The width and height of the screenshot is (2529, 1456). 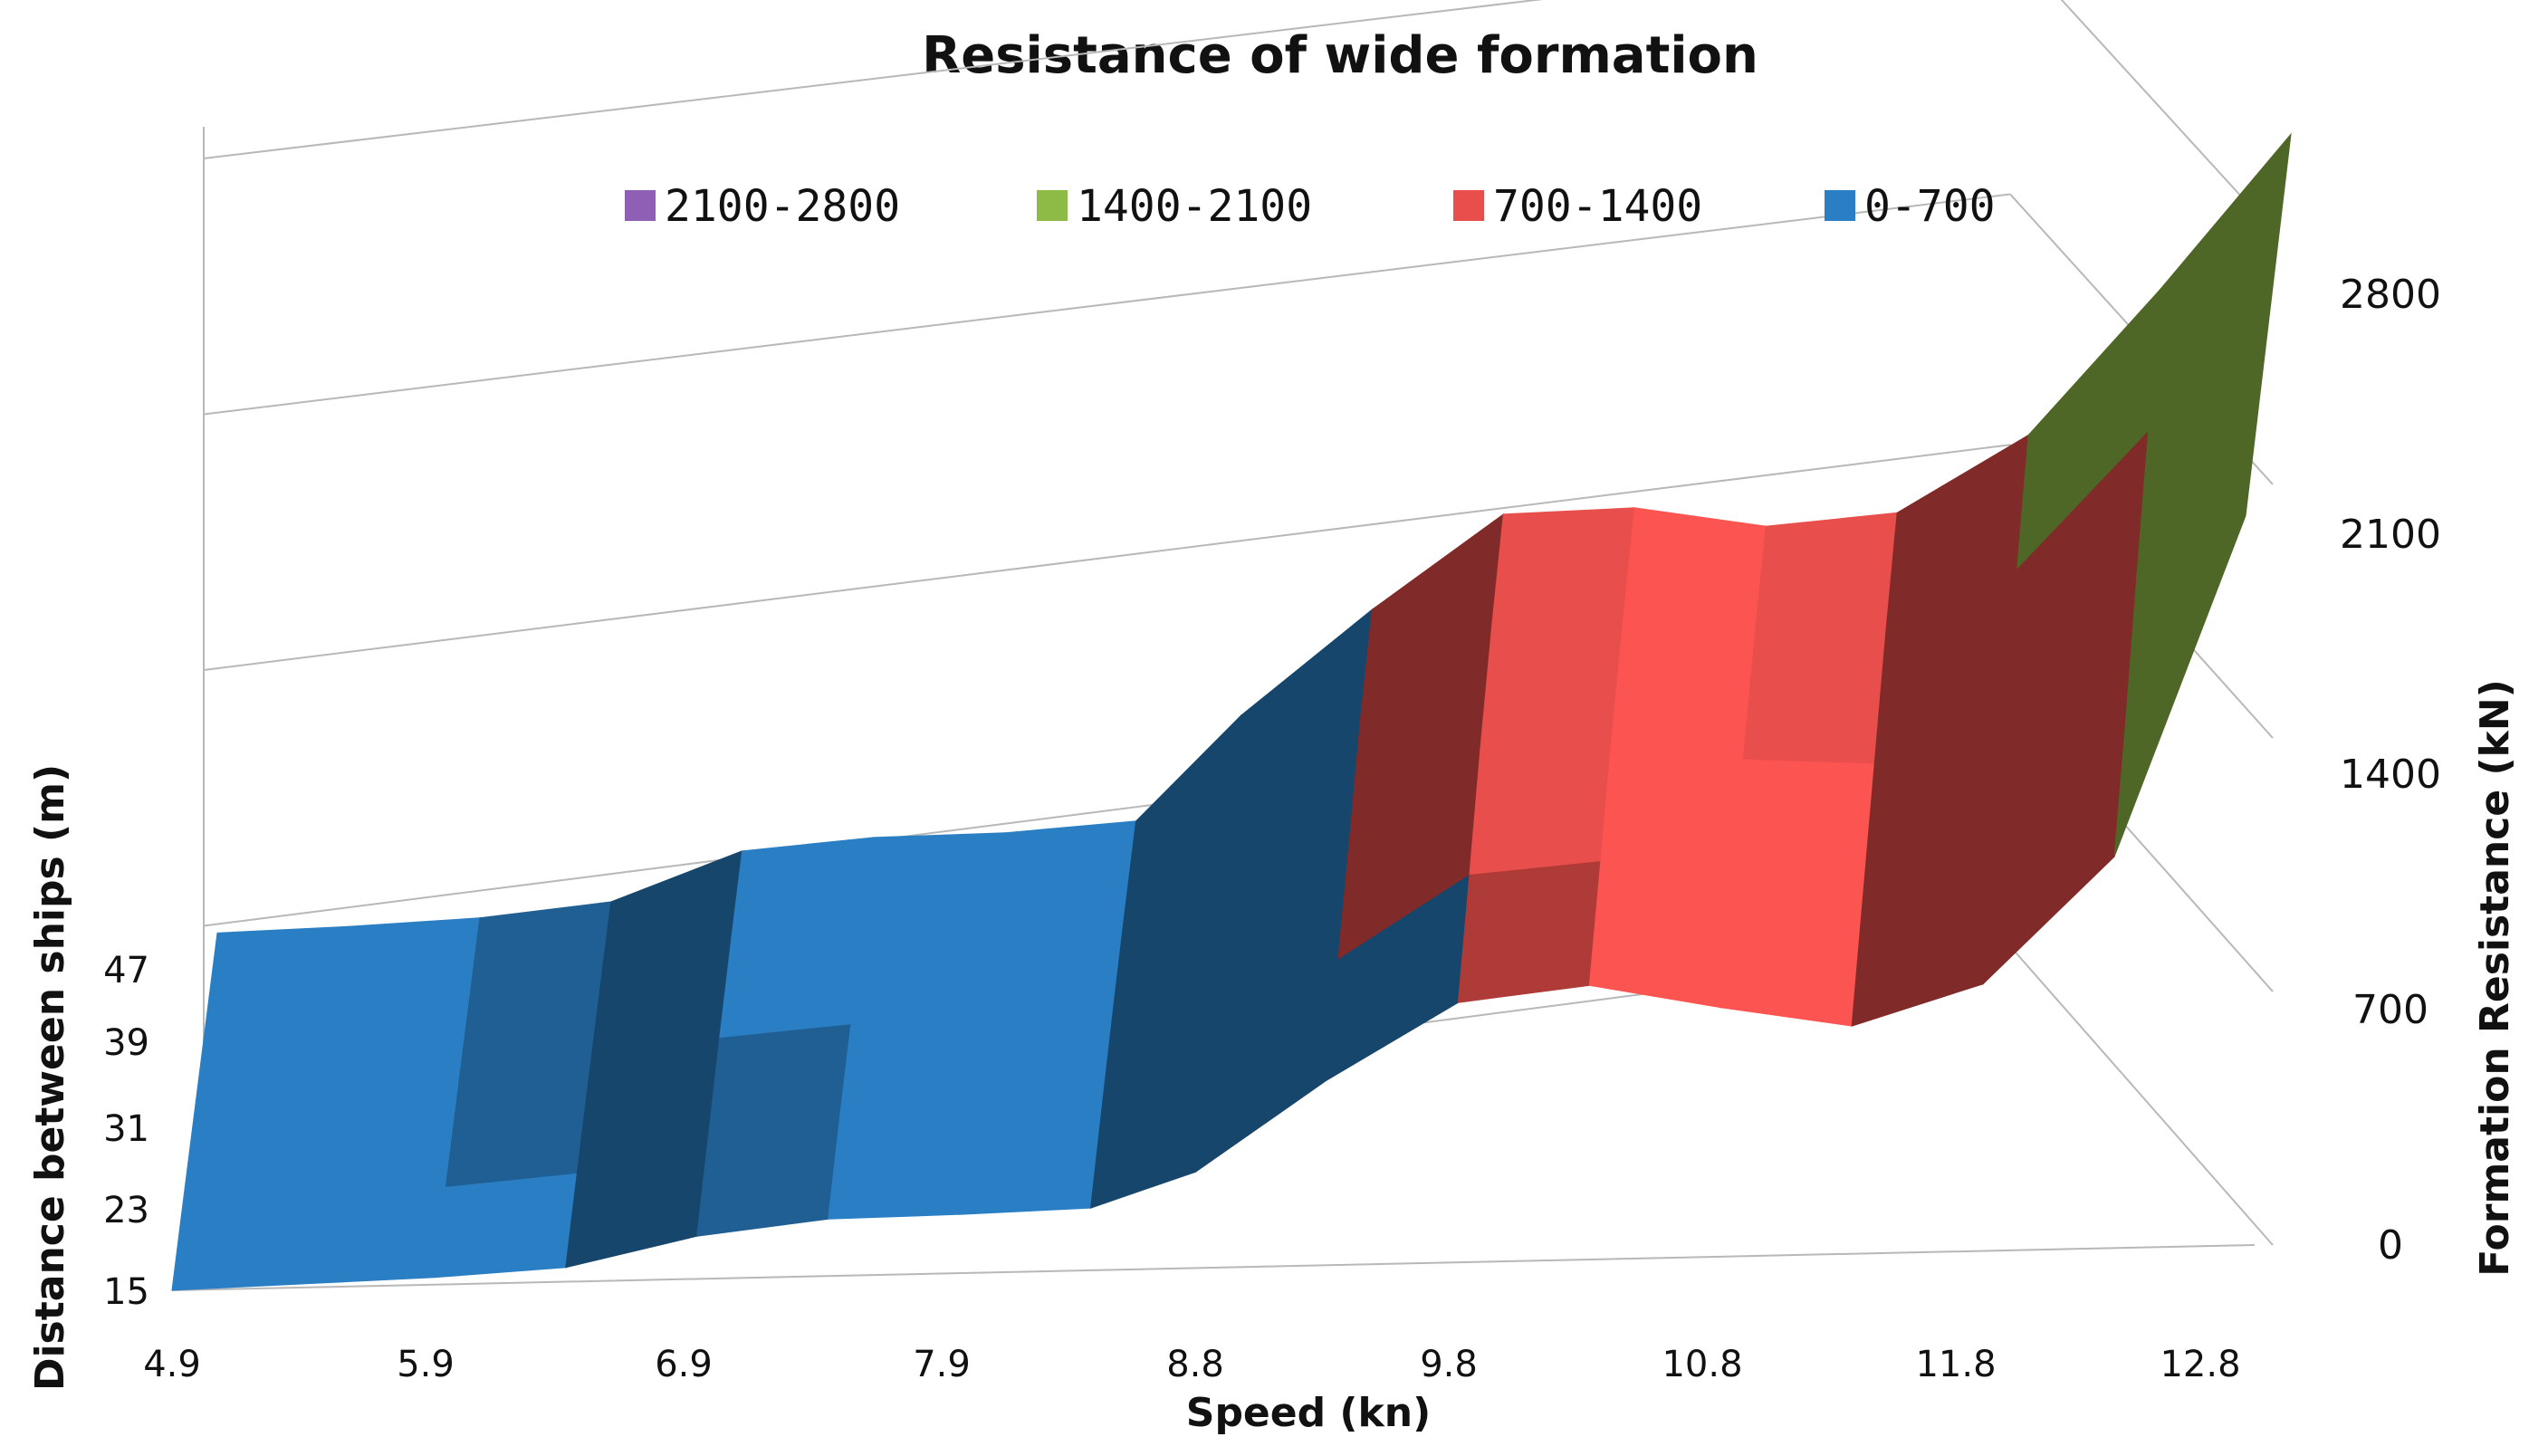 I want to click on z-tick-label: 0, so click(x=2391, y=1245).